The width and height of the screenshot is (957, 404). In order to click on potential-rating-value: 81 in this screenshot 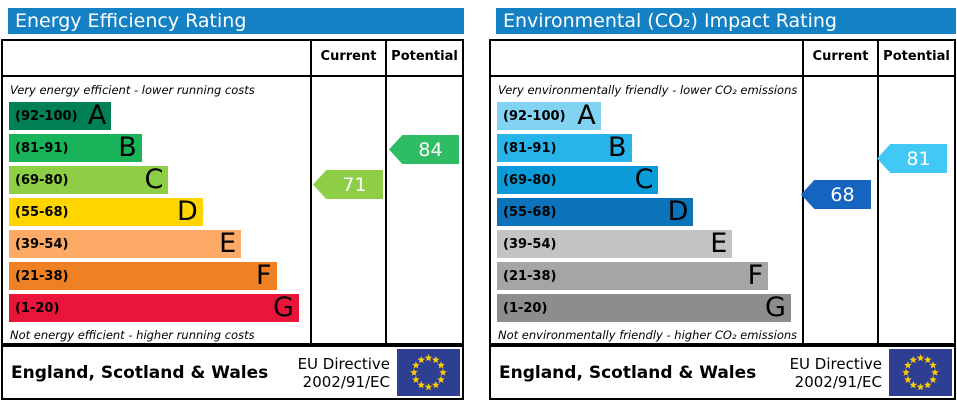, I will do `click(918, 158)`.